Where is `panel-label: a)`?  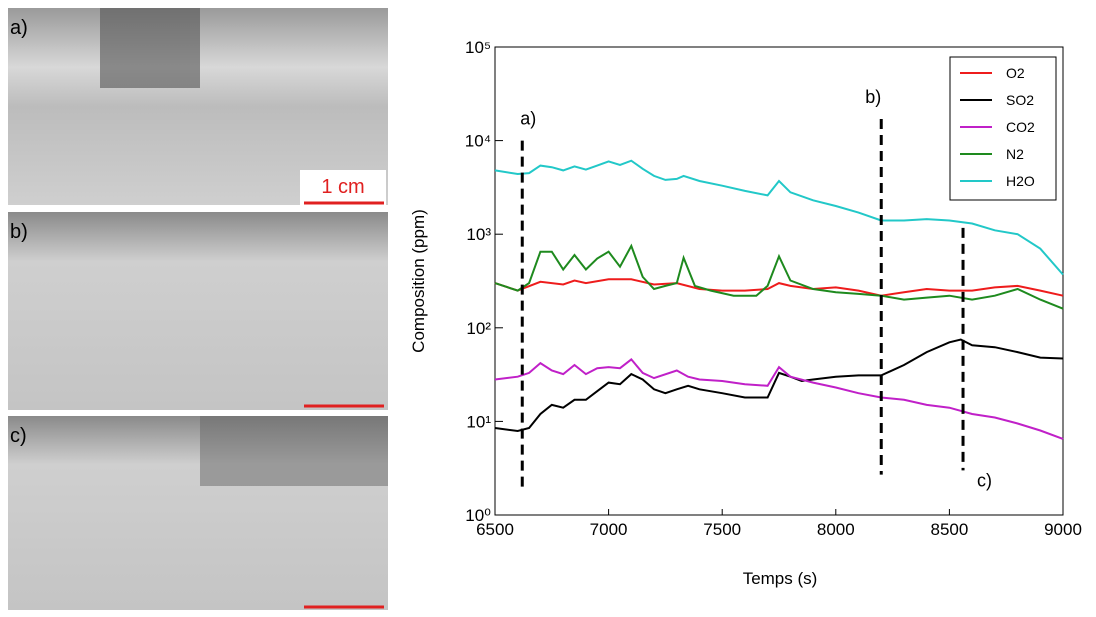
panel-label: a) is located at coordinates (19, 28).